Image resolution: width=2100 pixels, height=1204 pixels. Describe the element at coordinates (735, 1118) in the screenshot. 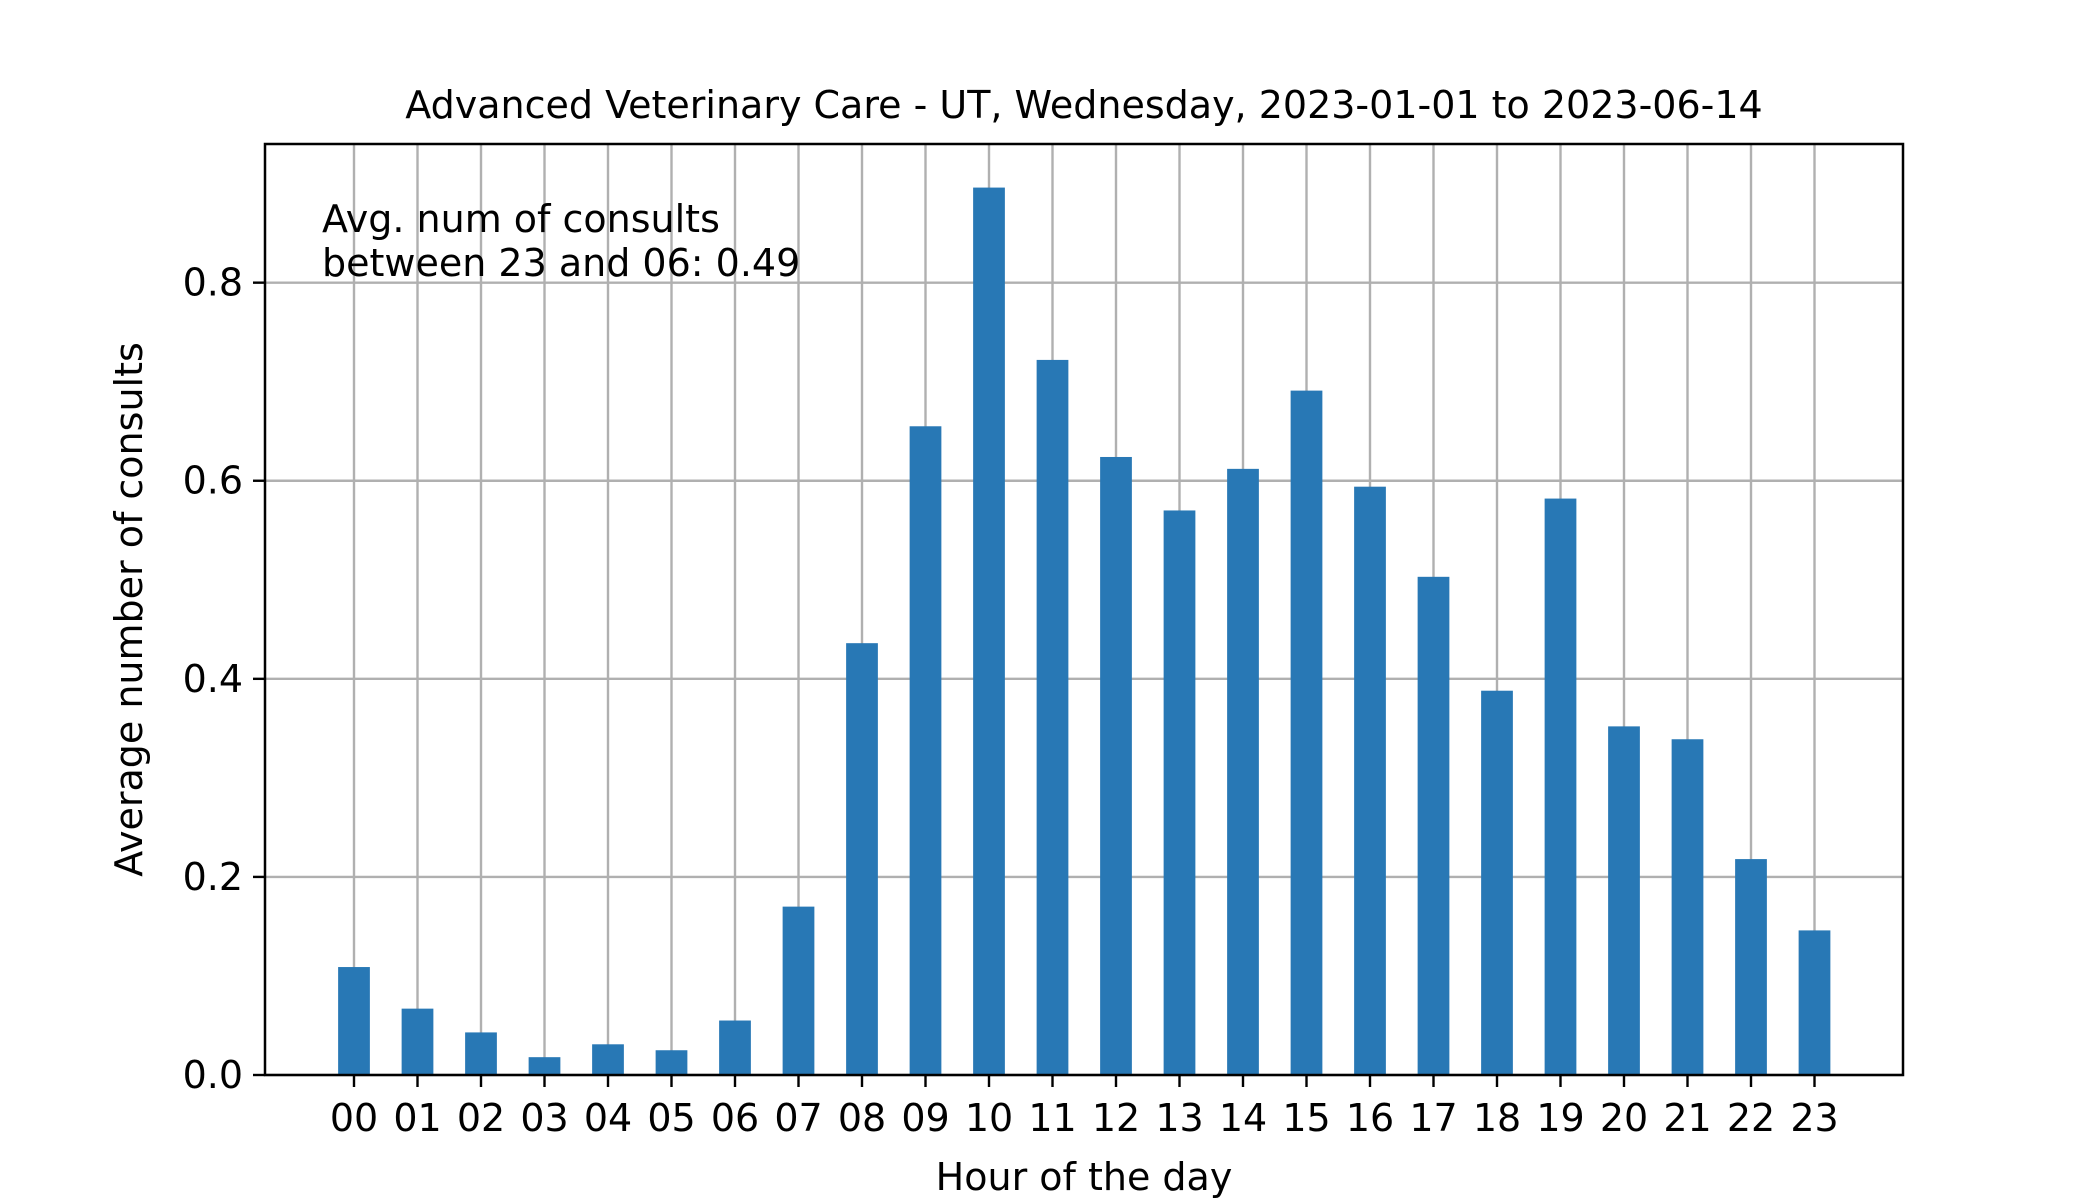

I see `x-tick-label: 06` at that location.